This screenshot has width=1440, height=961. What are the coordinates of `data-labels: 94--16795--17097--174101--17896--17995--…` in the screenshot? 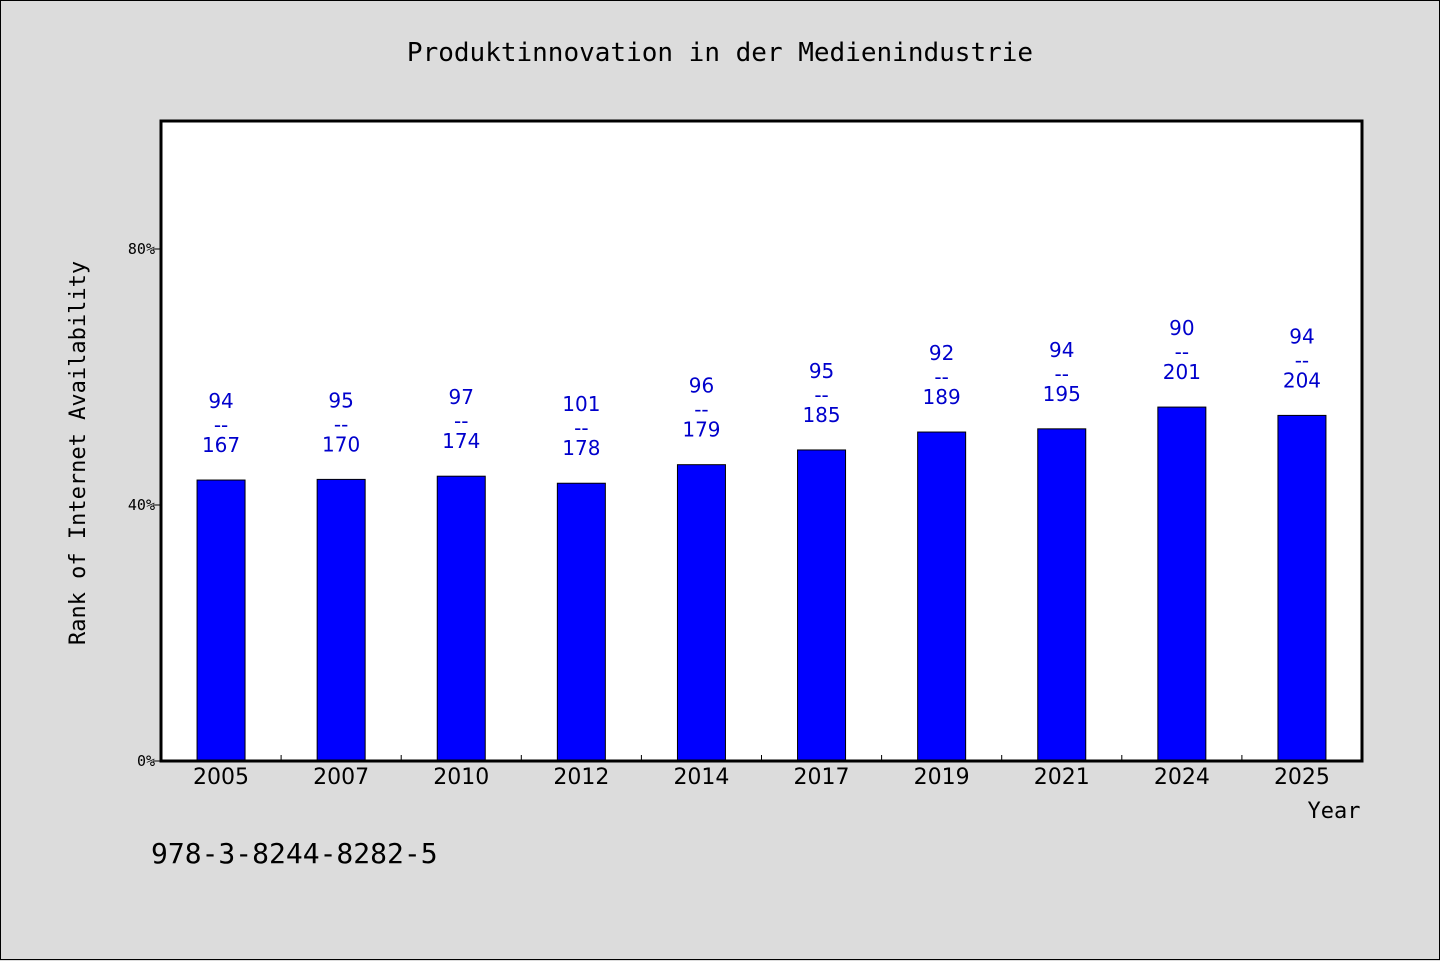 It's located at (761, 388).